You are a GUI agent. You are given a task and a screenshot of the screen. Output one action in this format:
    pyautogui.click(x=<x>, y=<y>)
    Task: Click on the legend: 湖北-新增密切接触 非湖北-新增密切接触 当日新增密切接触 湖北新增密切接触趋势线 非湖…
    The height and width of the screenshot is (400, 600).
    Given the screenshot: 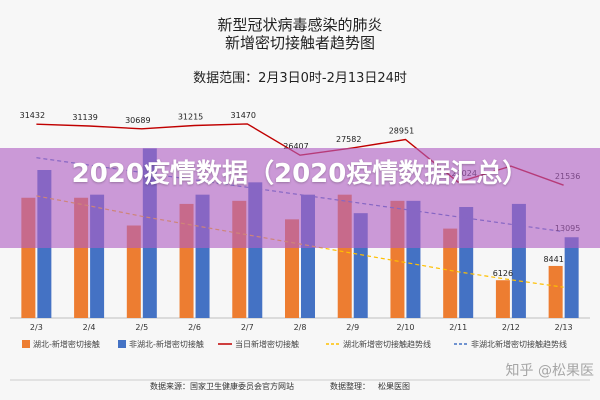 What is the action you would take?
    pyautogui.click(x=294, y=344)
    